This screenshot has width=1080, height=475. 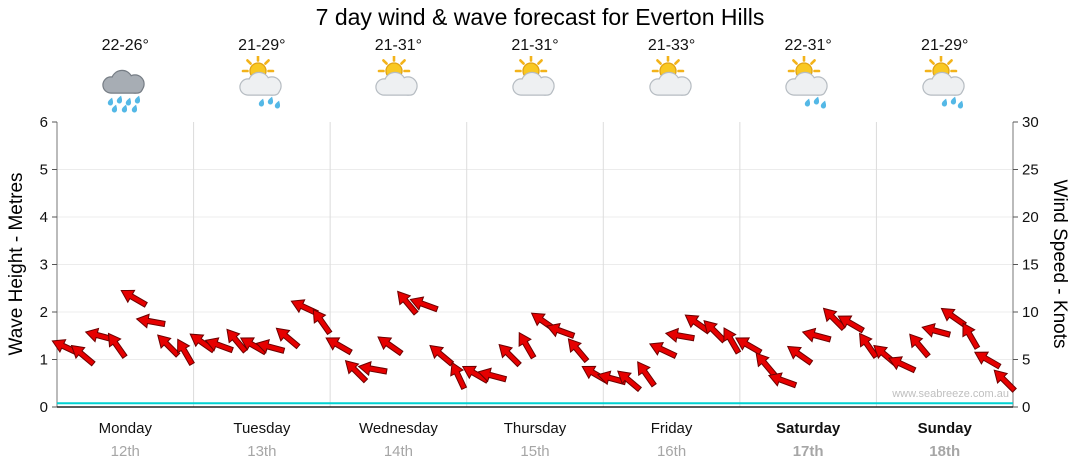 I want to click on x-label-day: Wednesday, so click(x=398, y=428).